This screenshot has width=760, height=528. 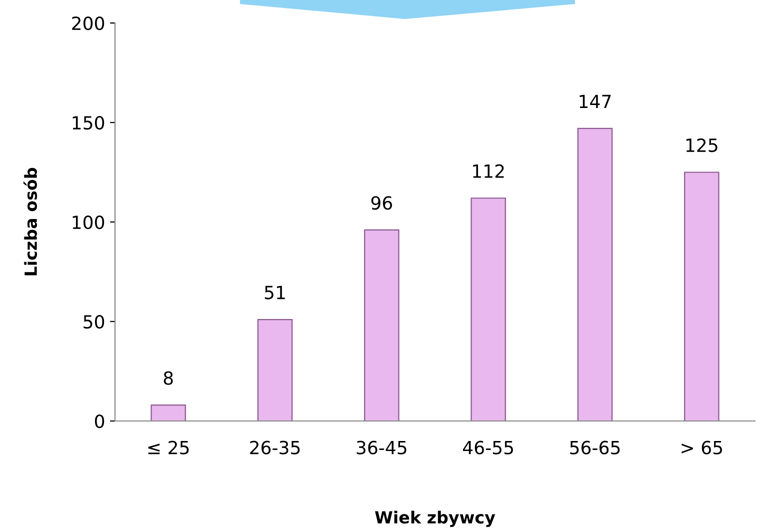 I want to click on y-tick-label: 150, so click(x=88, y=123).